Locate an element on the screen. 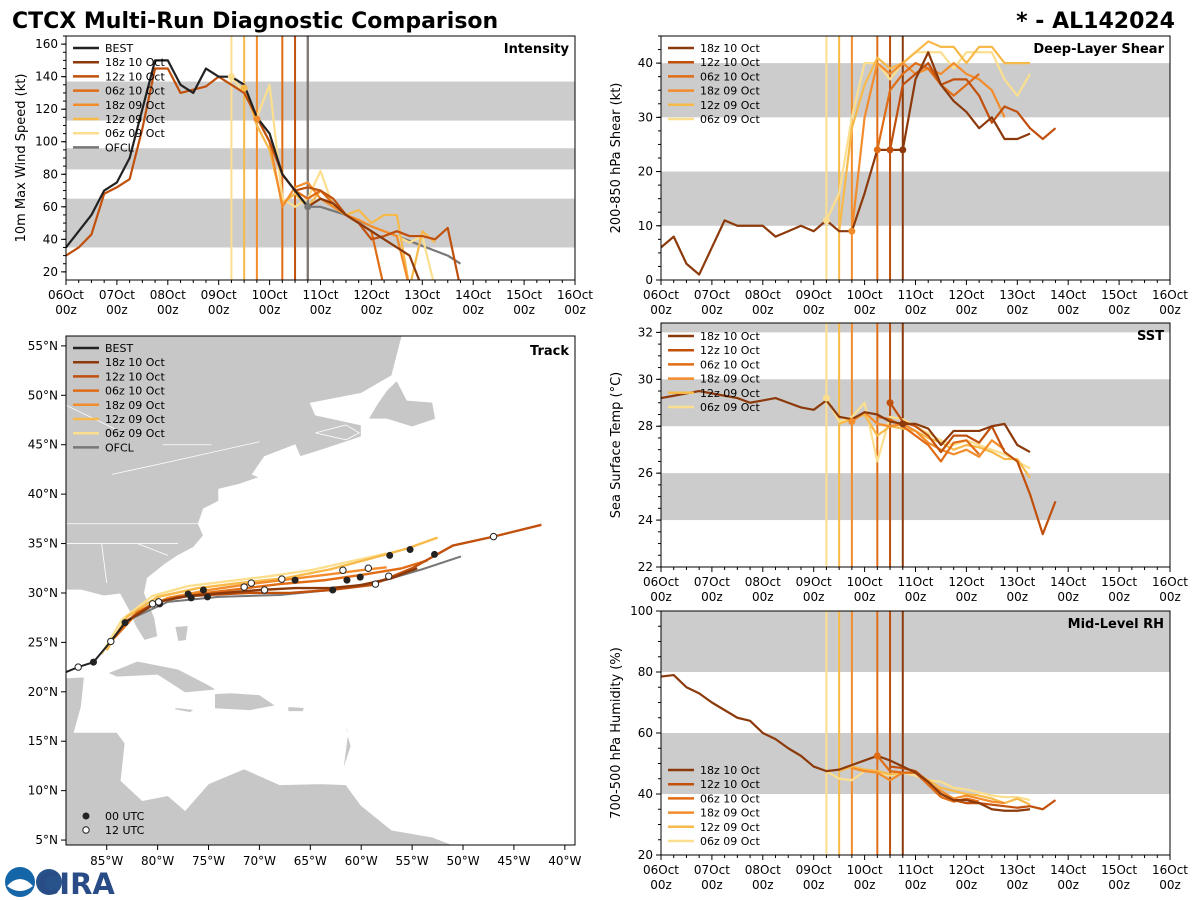 This screenshot has height=900, width=1200. sst-xtick-label: 11Oct is located at coordinates (915, 582).